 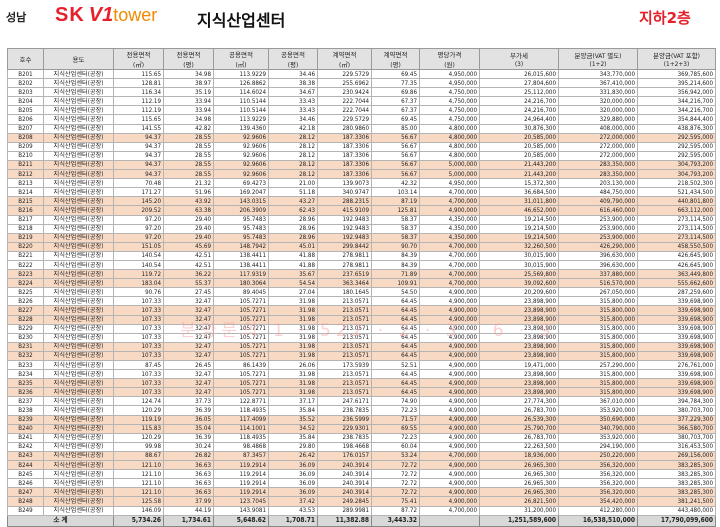 What do you see at coordinates (344, 101) in the screenshot?
I see `value-cell: 222.7044` at bounding box center [344, 101].